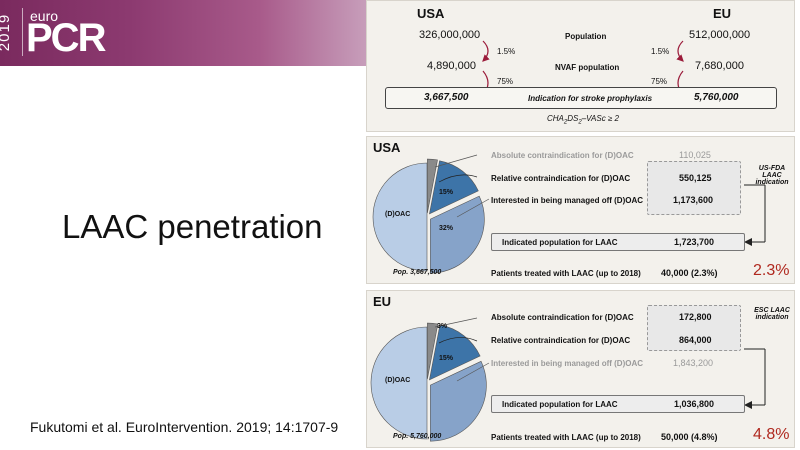 This screenshot has width=800, height=450. I want to click on slide-title: LAAC penetration, so click(192, 226).